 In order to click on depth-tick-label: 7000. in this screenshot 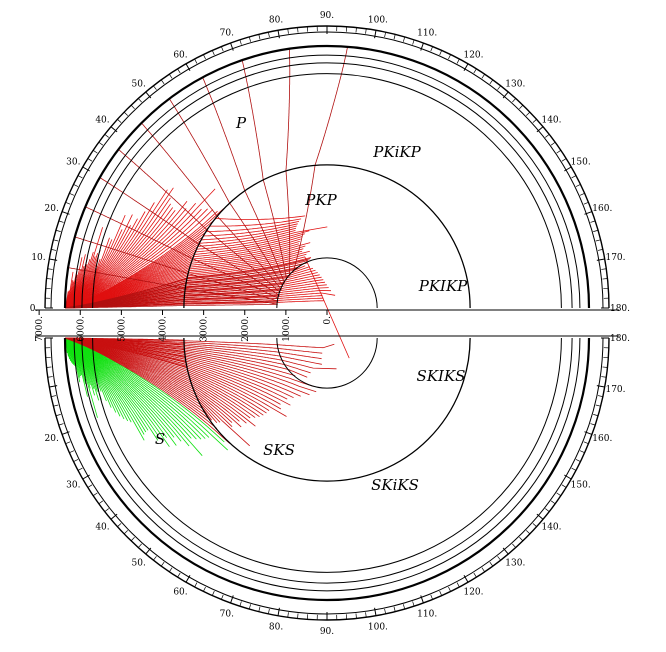, I will do `click(40, 329)`.